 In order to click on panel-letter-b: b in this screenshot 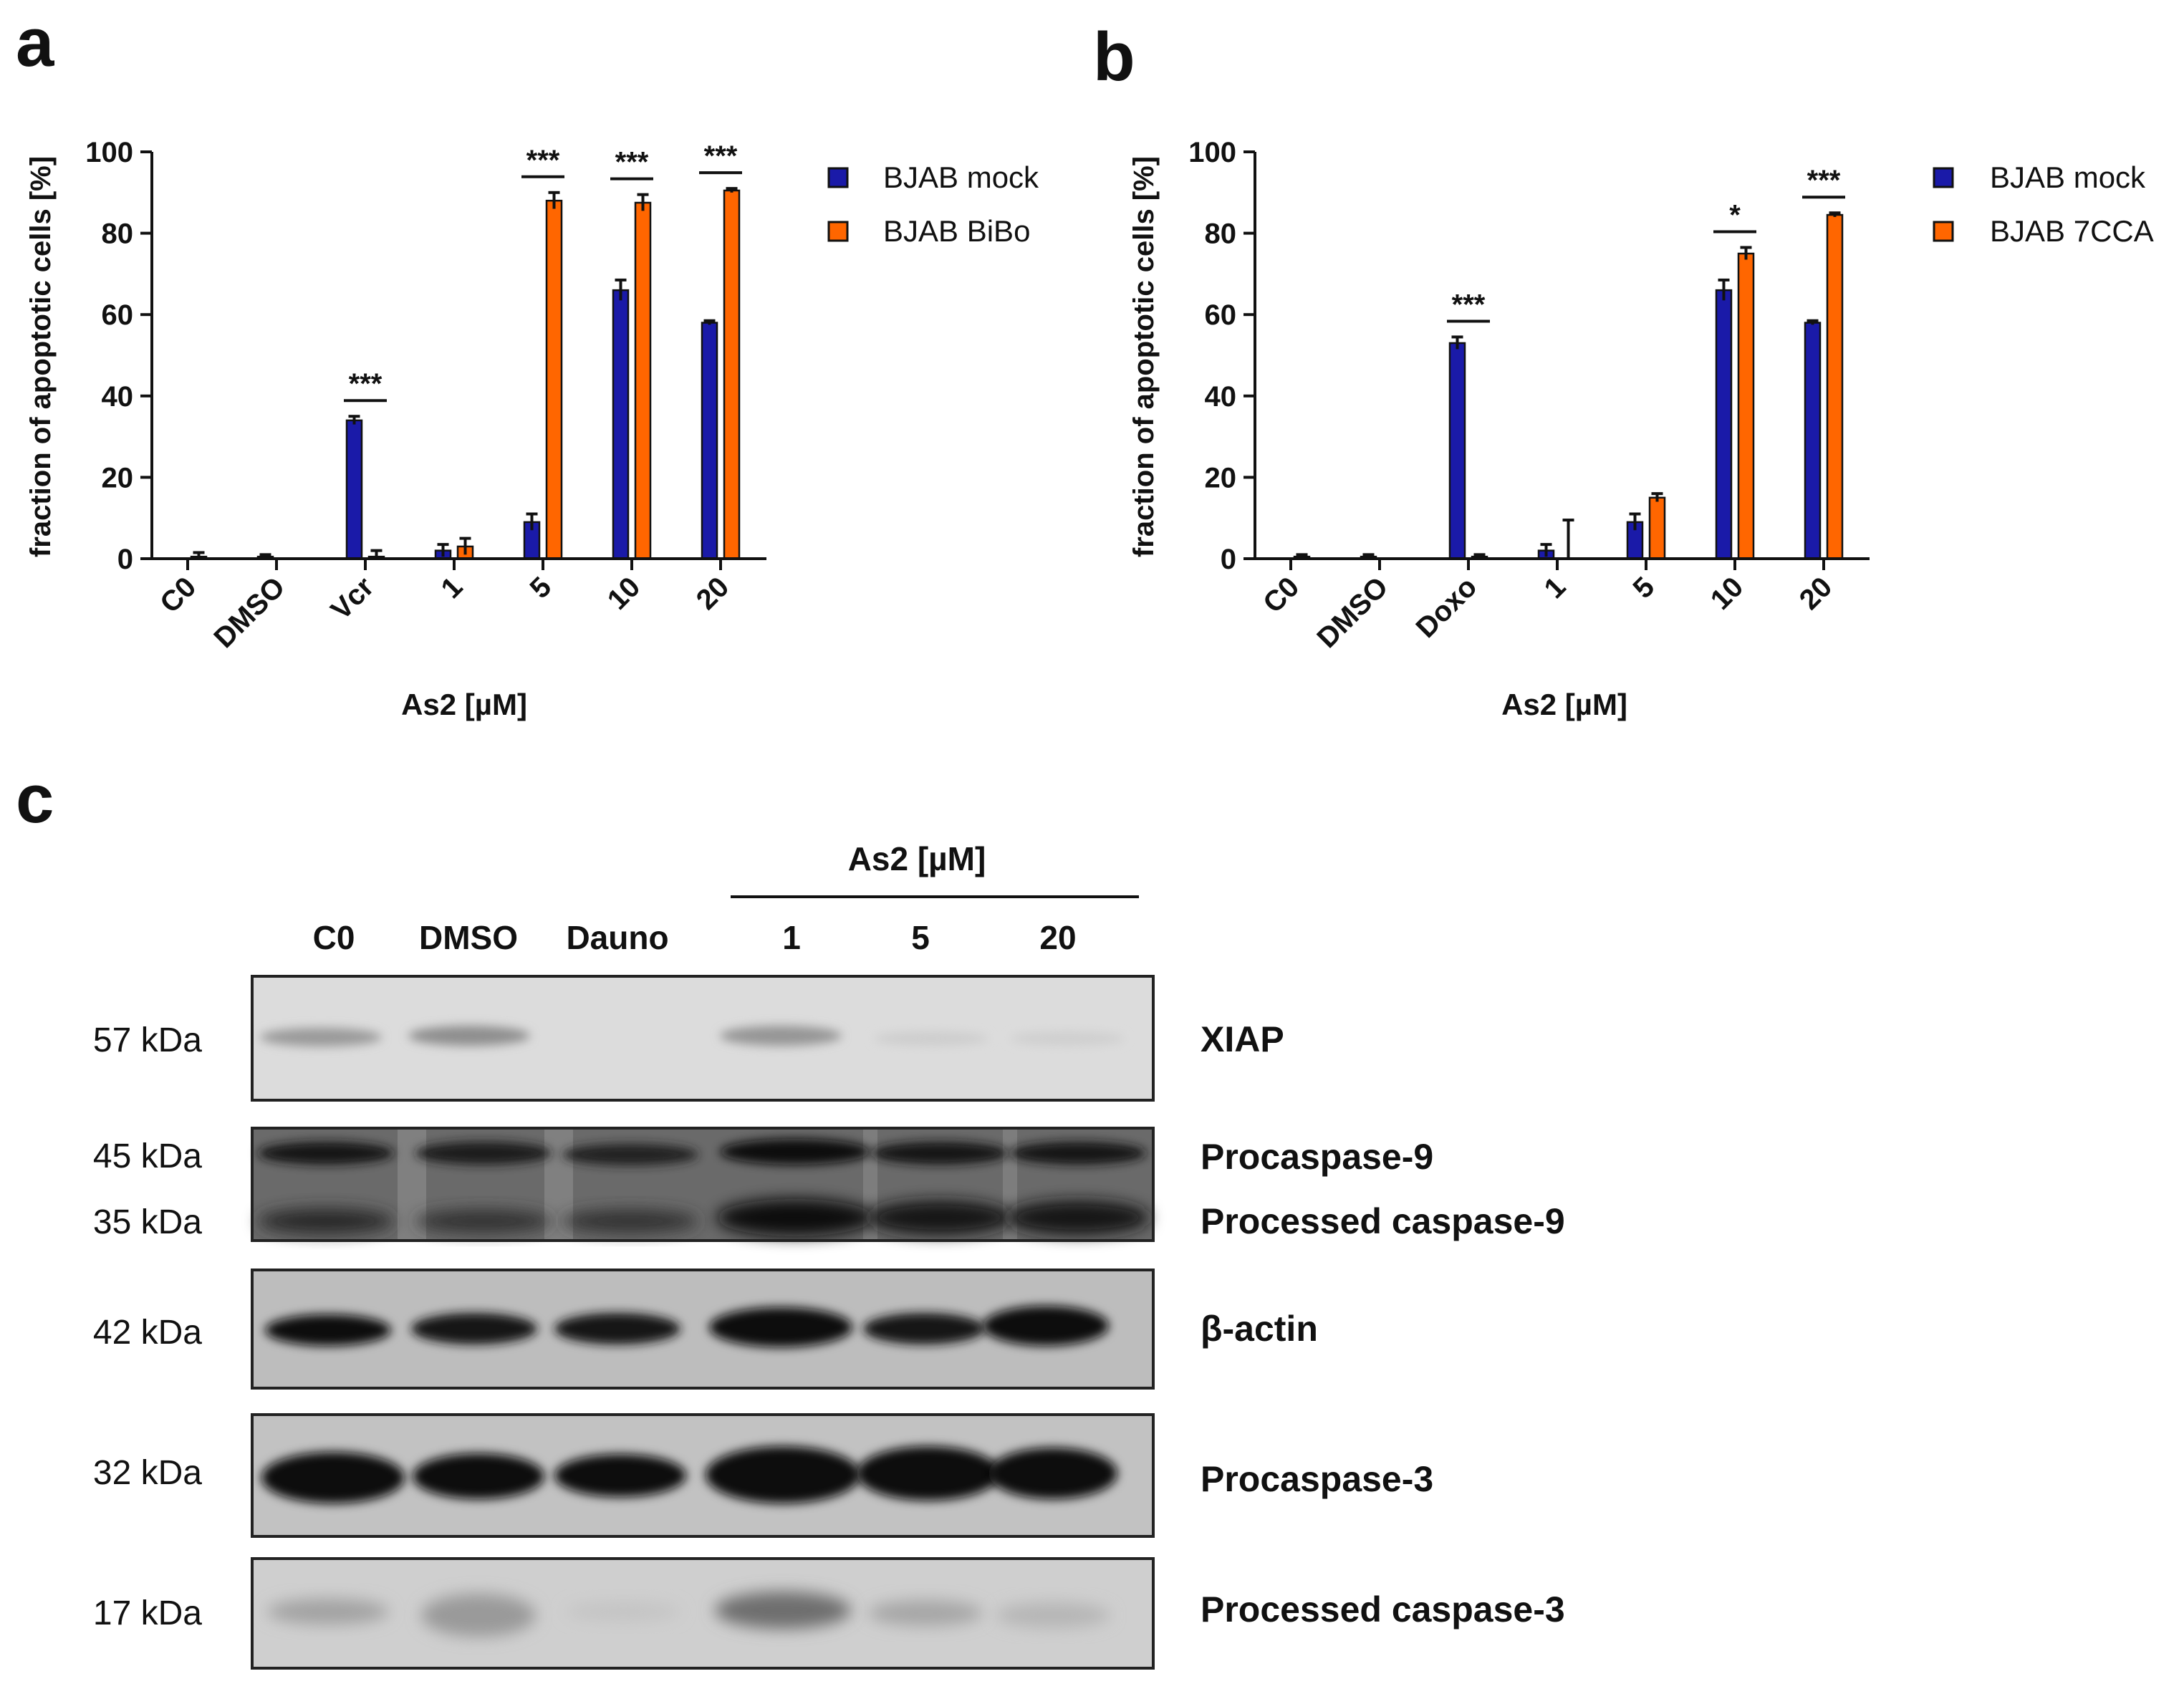, I will do `click(1114, 57)`.